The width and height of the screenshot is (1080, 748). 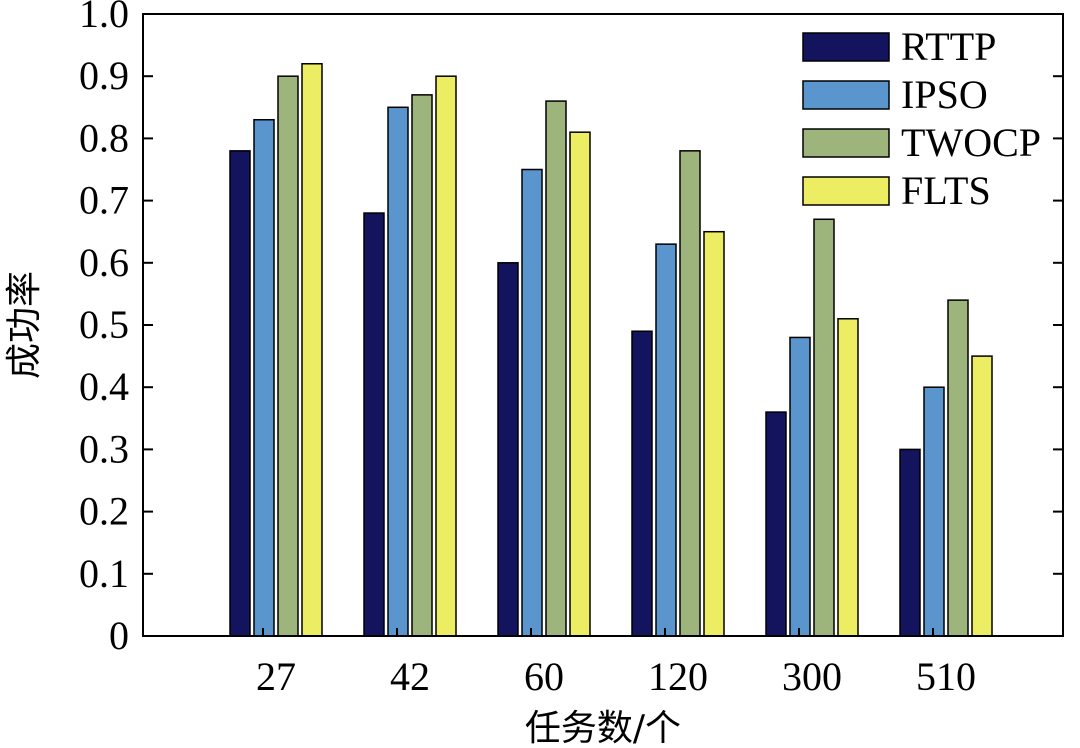 I want to click on legend-label-rttp: RTTP, so click(x=948, y=46).